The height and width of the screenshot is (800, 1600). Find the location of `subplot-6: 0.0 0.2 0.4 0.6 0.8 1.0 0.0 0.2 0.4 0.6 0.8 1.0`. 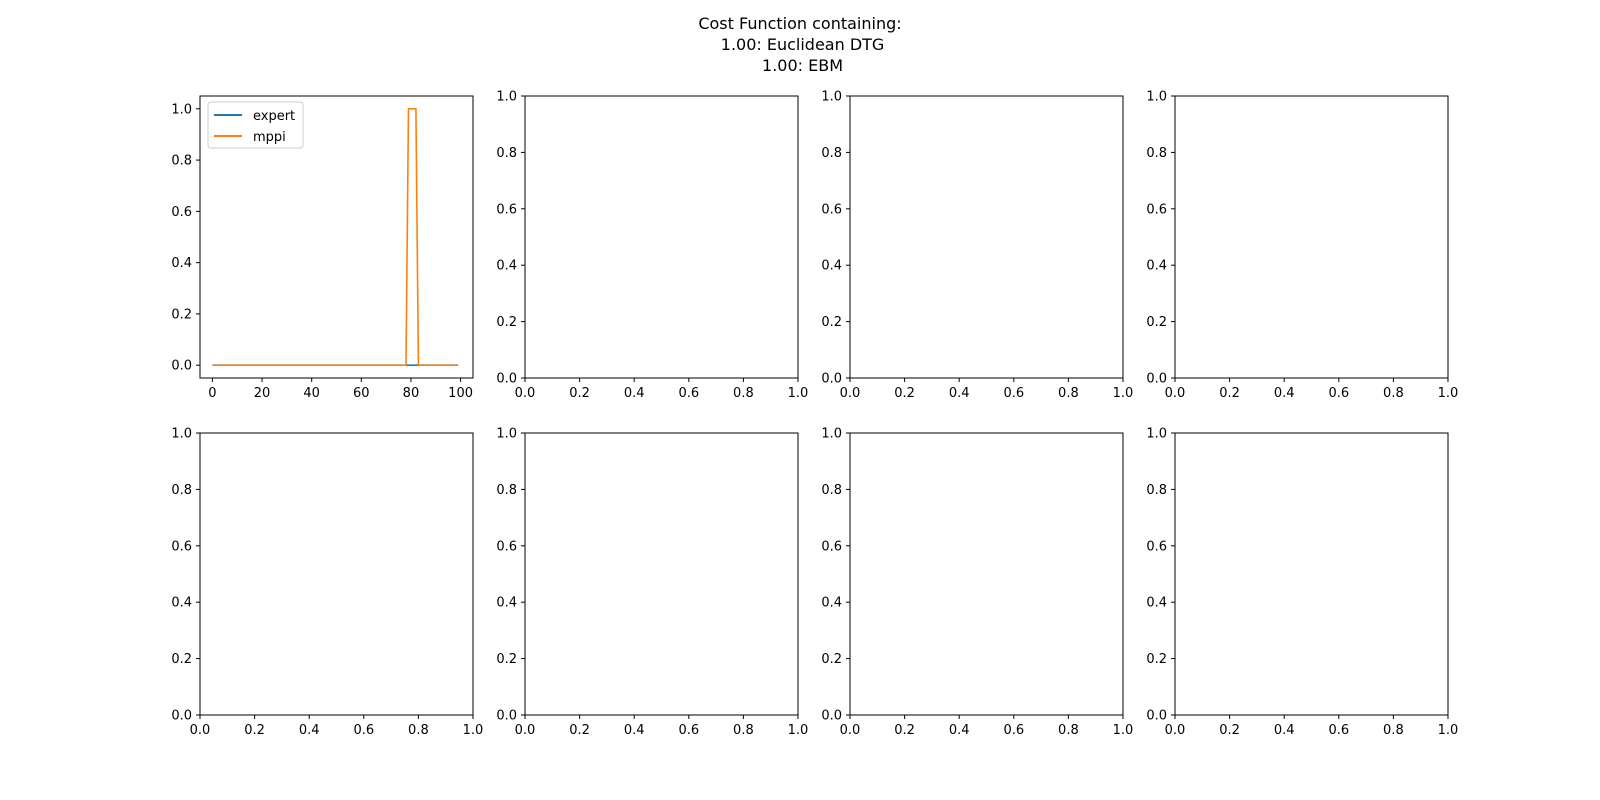

subplot-6: 0.0 0.2 0.4 0.6 0.8 1.0 0.0 0.2 0.4 0.6 0.8 1.0 is located at coordinates (652, 583).